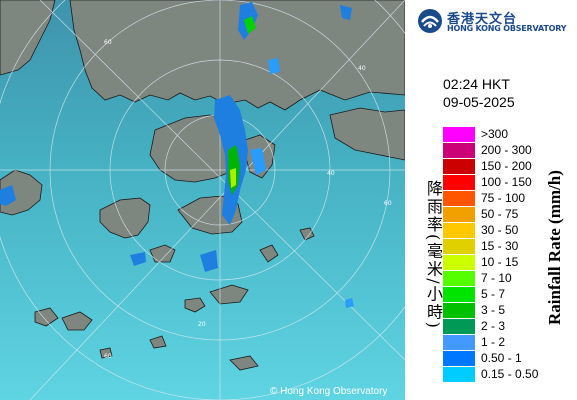 This screenshot has width=577, height=400. What do you see at coordinates (202, 324) in the screenshot?
I see `ring-label: 20` at bounding box center [202, 324].